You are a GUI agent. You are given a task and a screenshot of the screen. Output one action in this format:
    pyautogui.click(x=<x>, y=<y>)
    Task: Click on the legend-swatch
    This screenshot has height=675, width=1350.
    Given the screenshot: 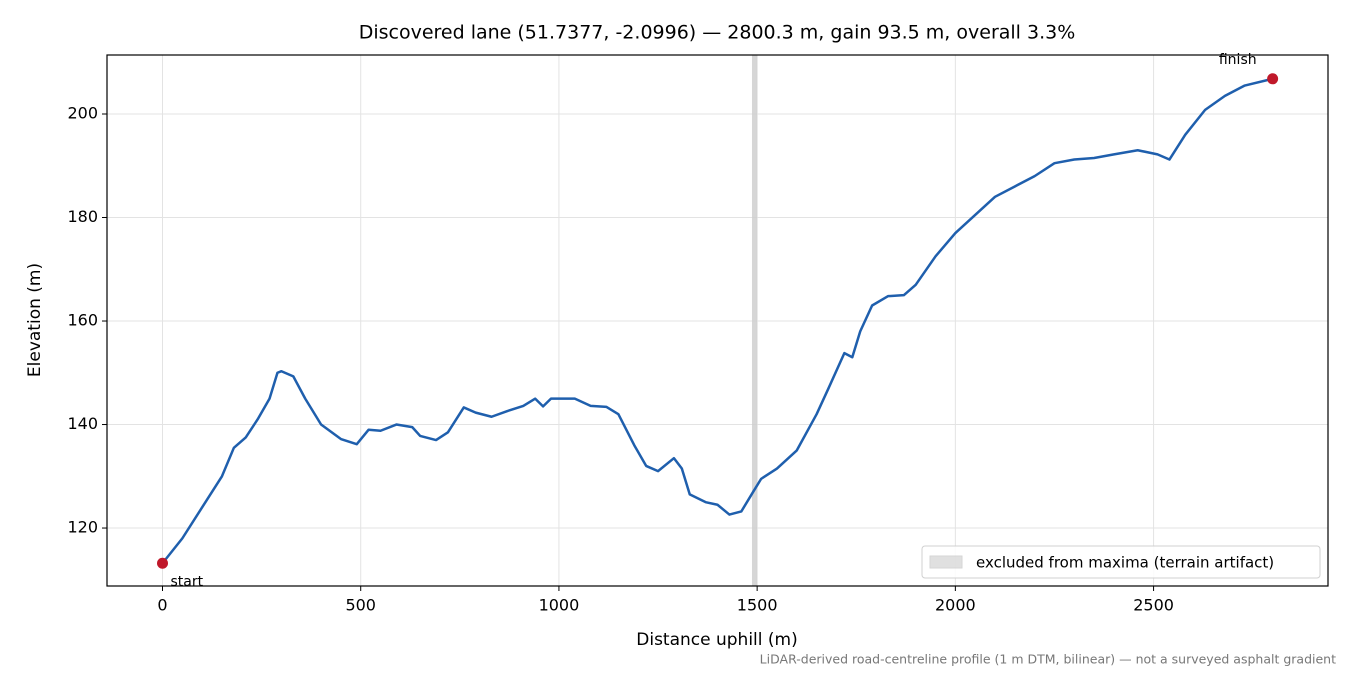 What is the action you would take?
    pyautogui.click(x=946, y=562)
    